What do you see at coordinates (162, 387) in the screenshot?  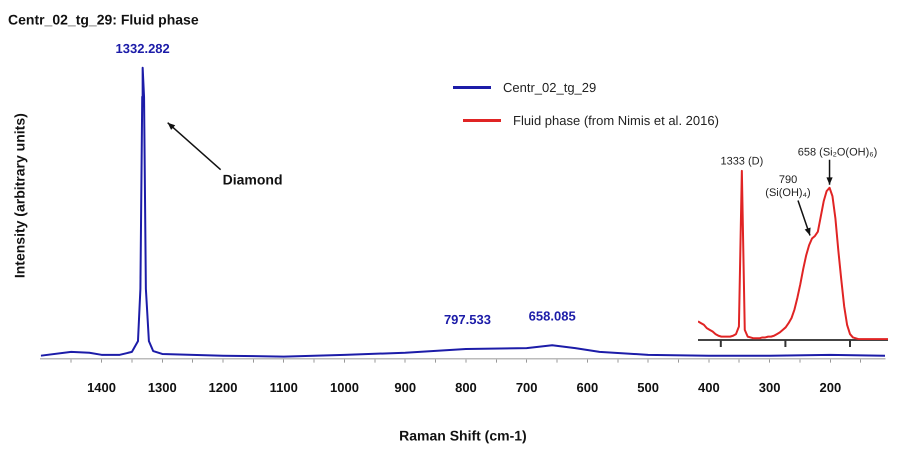 I see `x-tick-label: 1300` at bounding box center [162, 387].